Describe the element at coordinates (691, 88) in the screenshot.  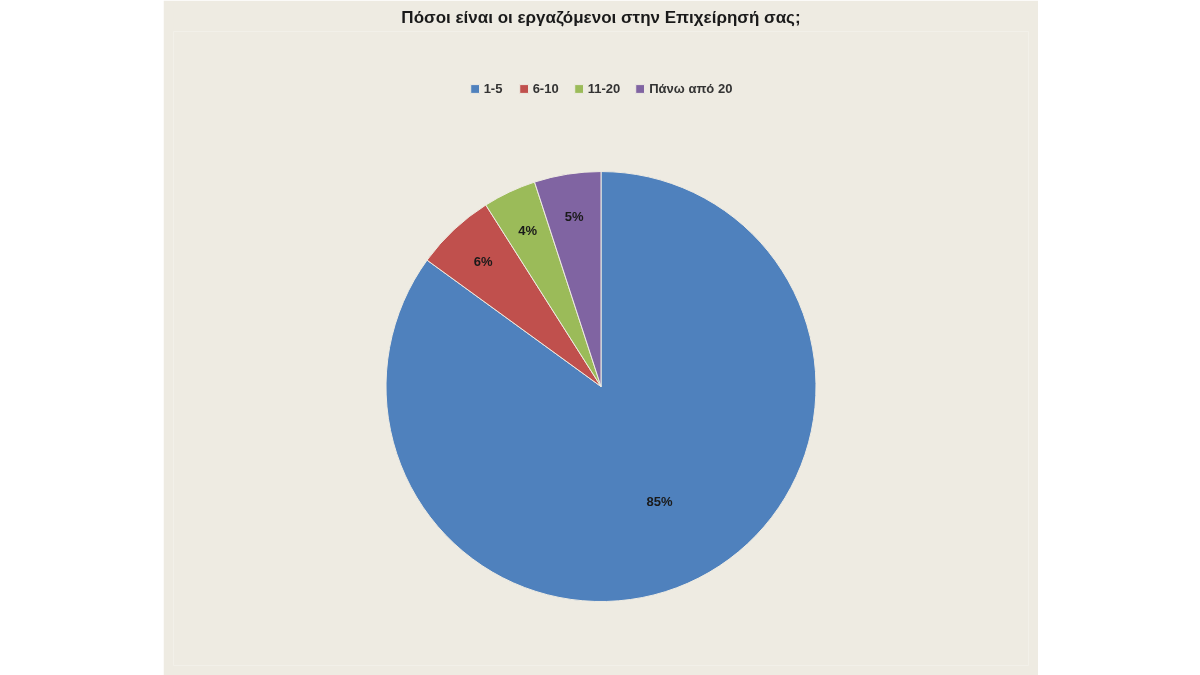
I see `legend-label: Πάνω από 20` at that location.